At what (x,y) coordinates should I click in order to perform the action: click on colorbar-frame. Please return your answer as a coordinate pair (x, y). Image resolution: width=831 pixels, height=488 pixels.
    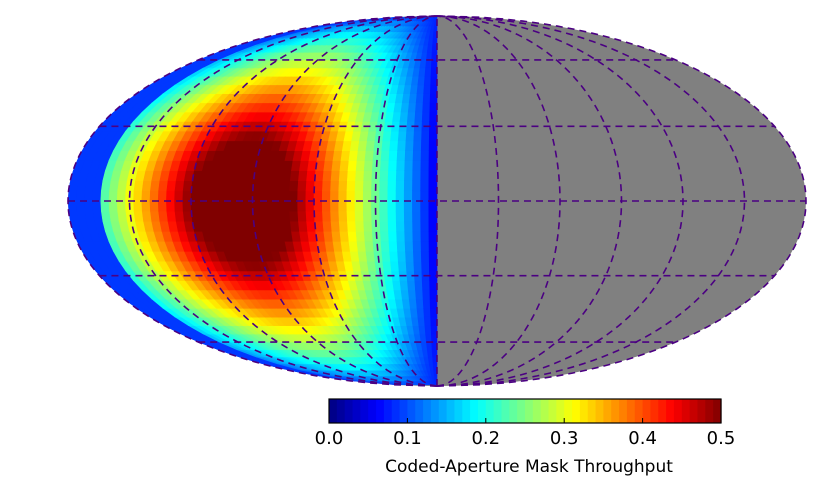
    Looking at the image, I should click on (525, 411).